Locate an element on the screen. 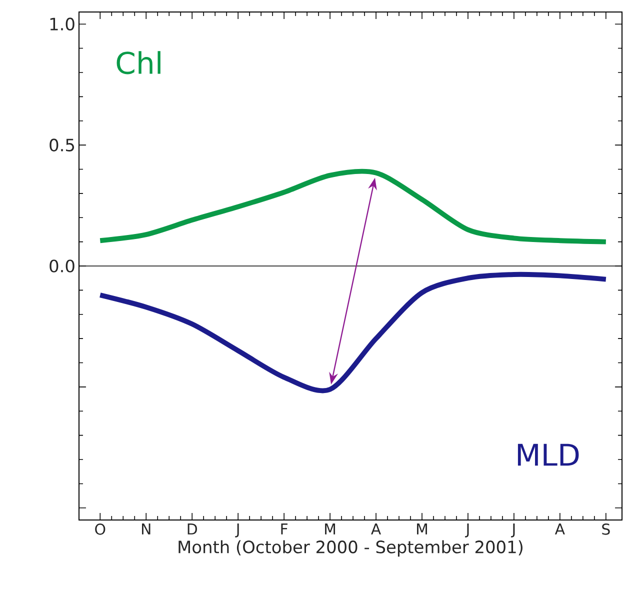 The height and width of the screenshot is (604, 629). x-tick-label: O is located at coordinates (100, 529).